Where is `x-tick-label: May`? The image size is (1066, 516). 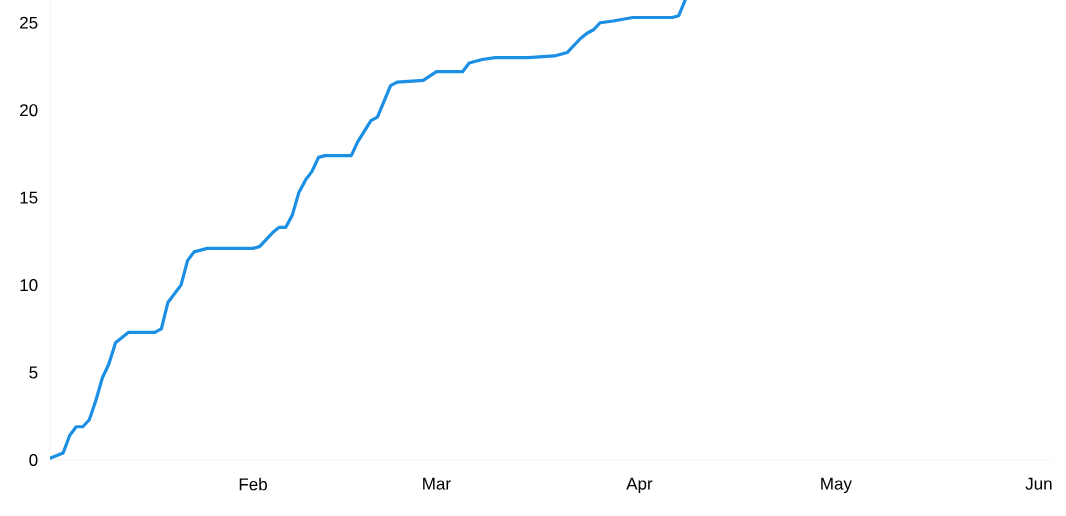 x-tick-label: May is located at coordinates (836, 485).